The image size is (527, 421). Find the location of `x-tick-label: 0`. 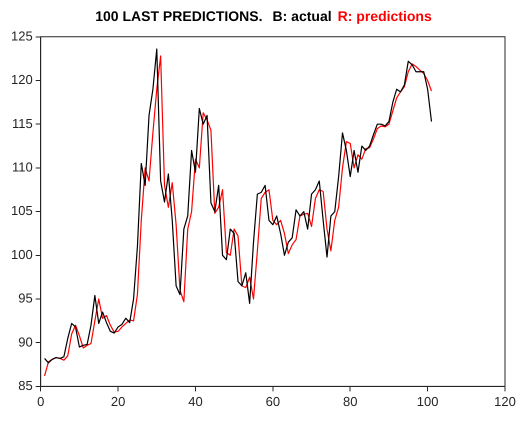

x-tick-label: 0 is located at coordinates (40, 401).